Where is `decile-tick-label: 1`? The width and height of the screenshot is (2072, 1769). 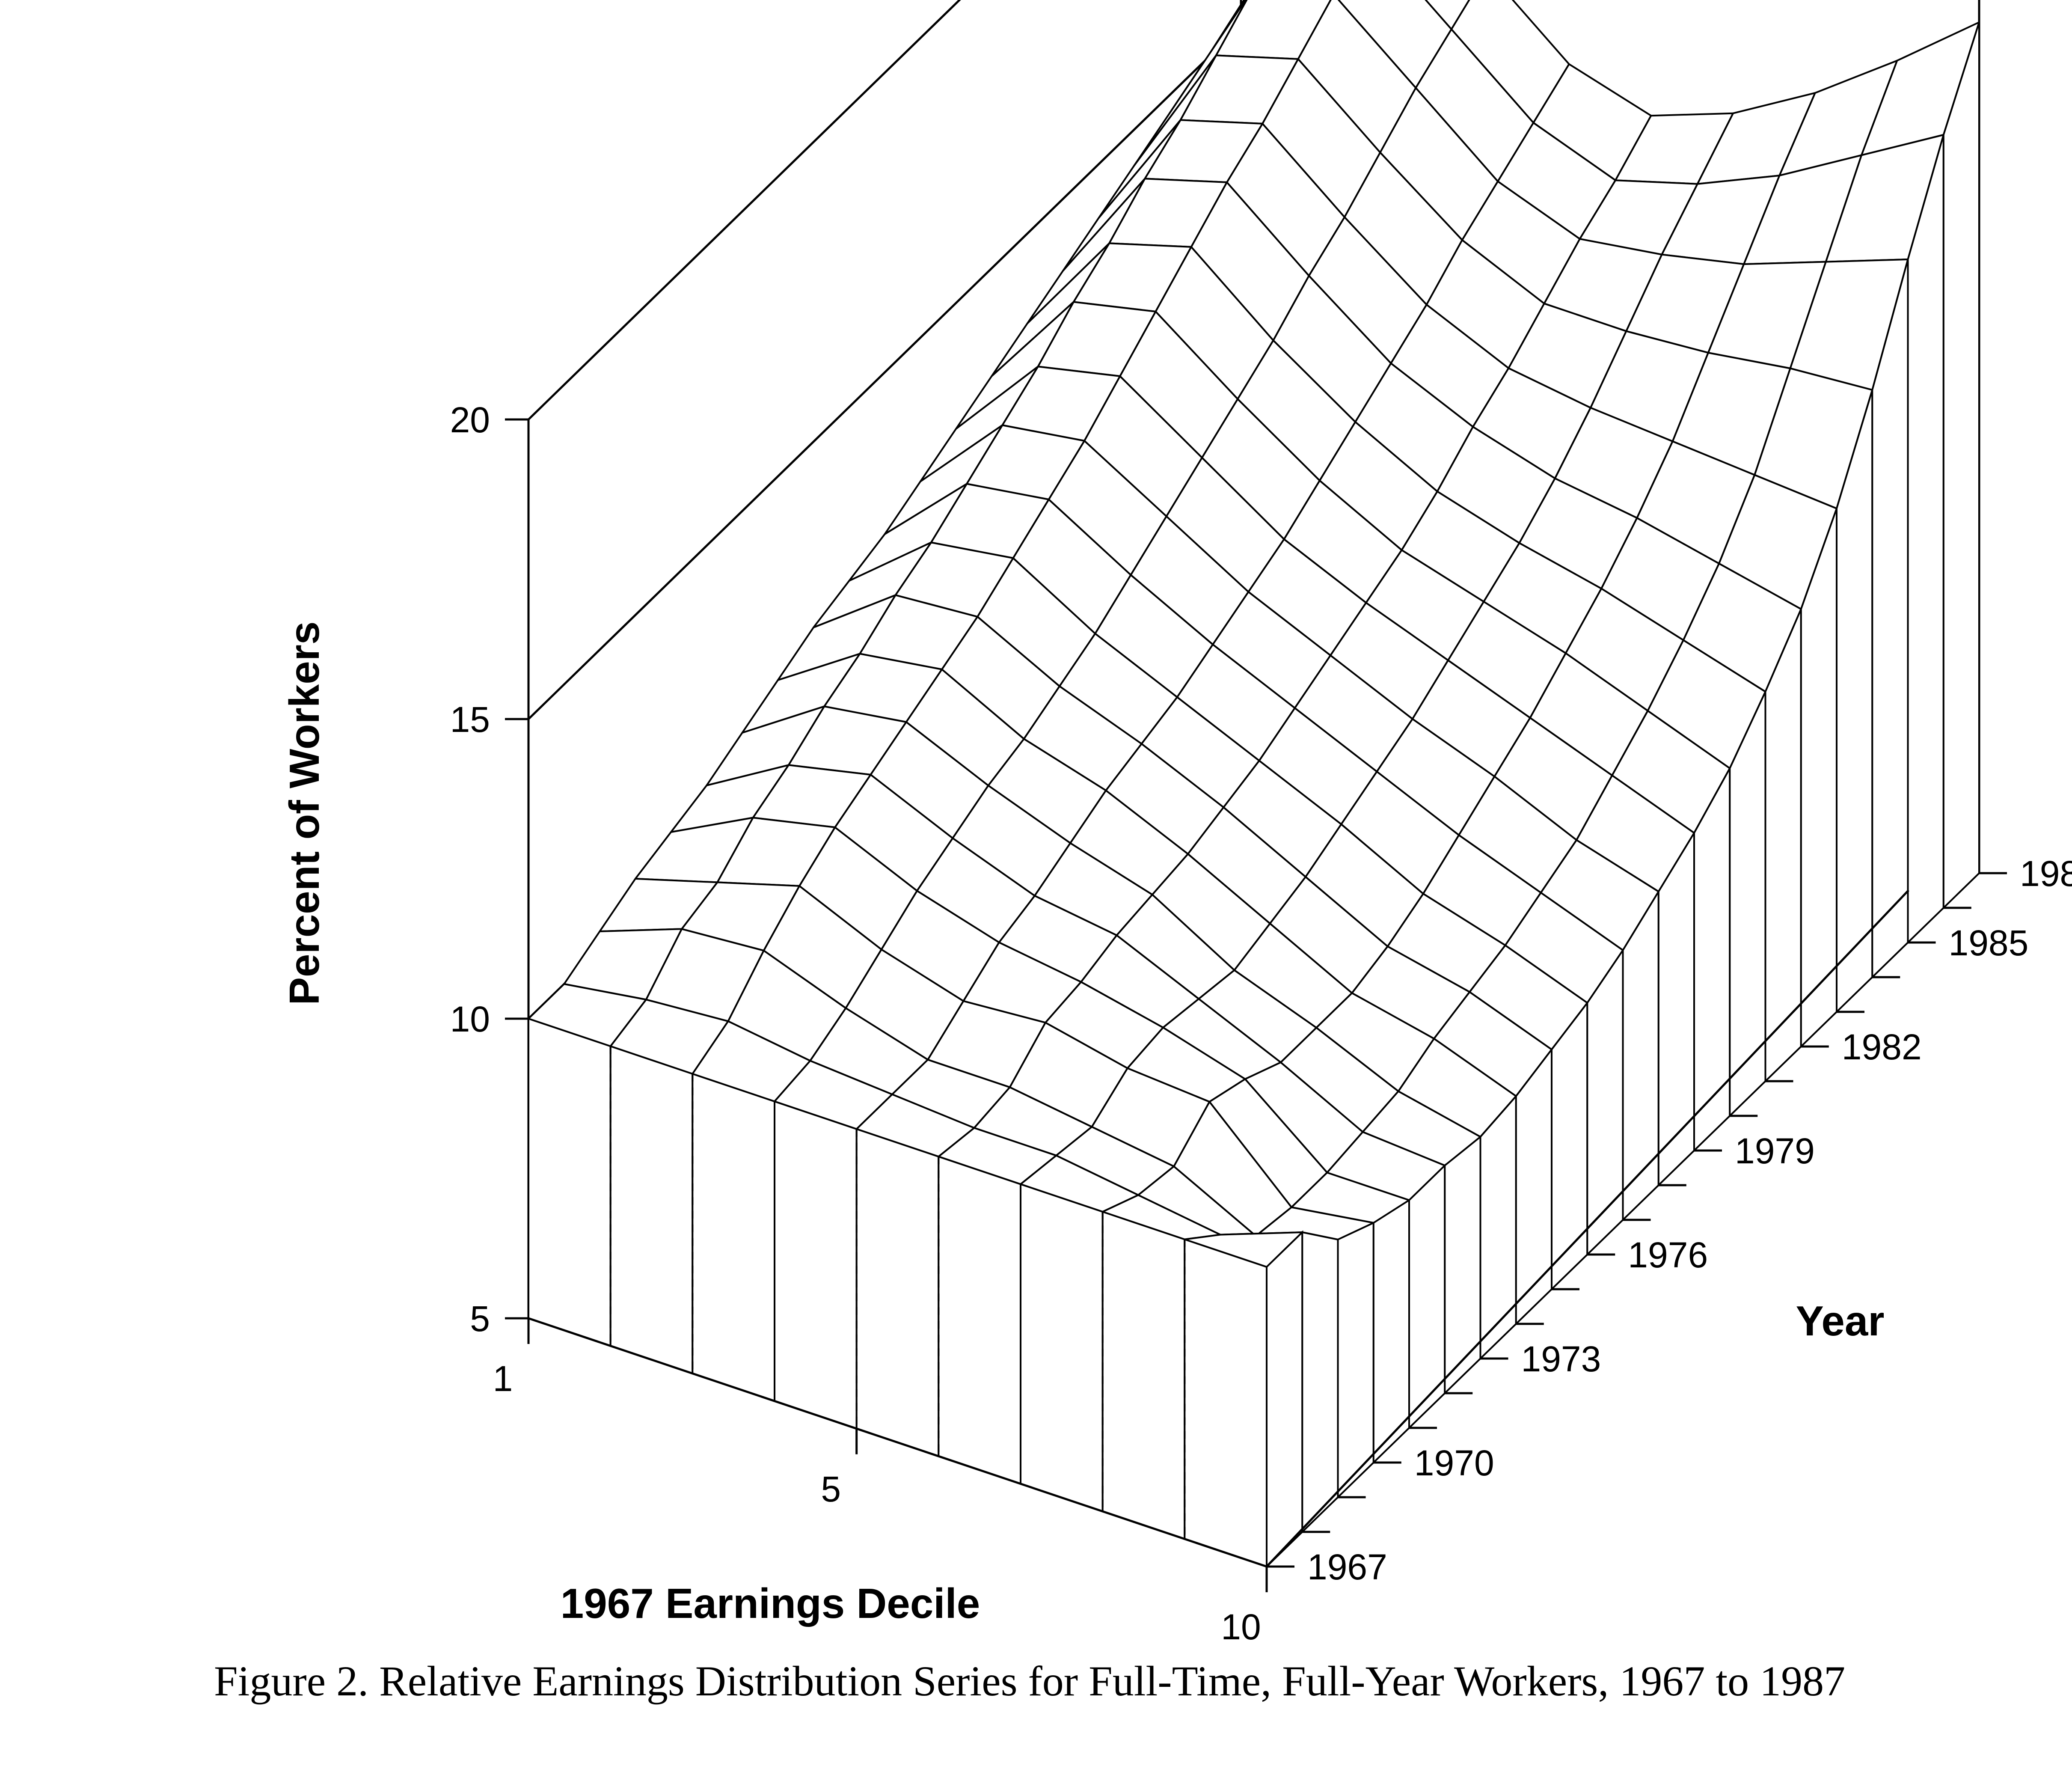
decile-tick-label: 1 is located at coordinates (503, 1379).